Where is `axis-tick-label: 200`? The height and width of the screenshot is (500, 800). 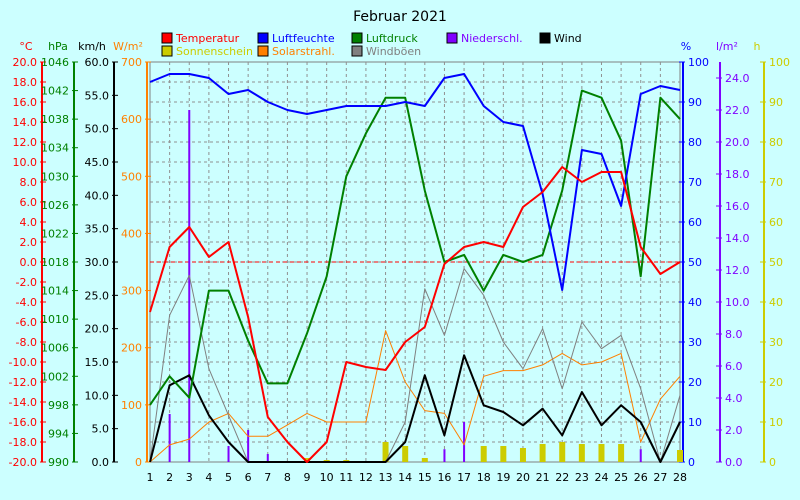
axis-tick-label: 200 is located at coordinates (131, 348).